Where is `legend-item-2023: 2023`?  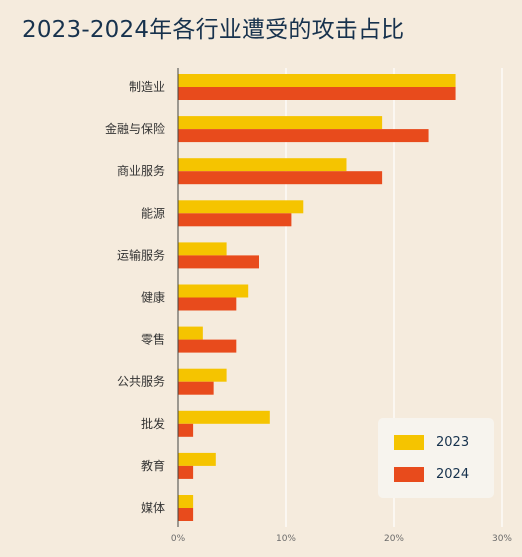
legend-item-2023: 2023 is located at coordinates (431, 442).